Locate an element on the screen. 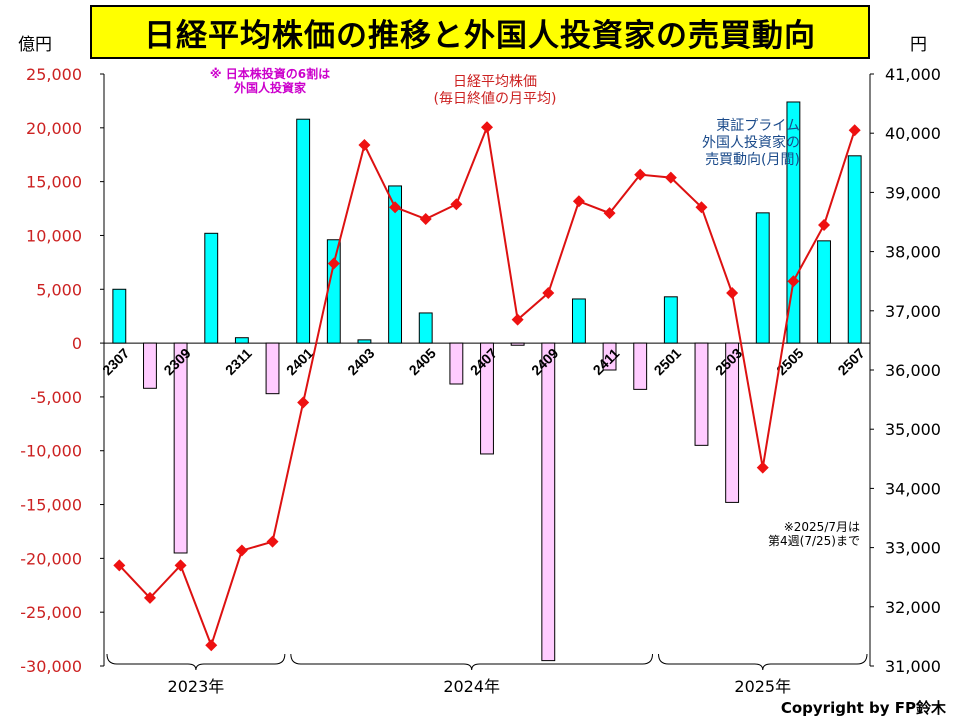 Image resolution: width=960 pixels, height=720 pixels. x-tick-label-2411: 2411 is located at coordinates (606, 361).